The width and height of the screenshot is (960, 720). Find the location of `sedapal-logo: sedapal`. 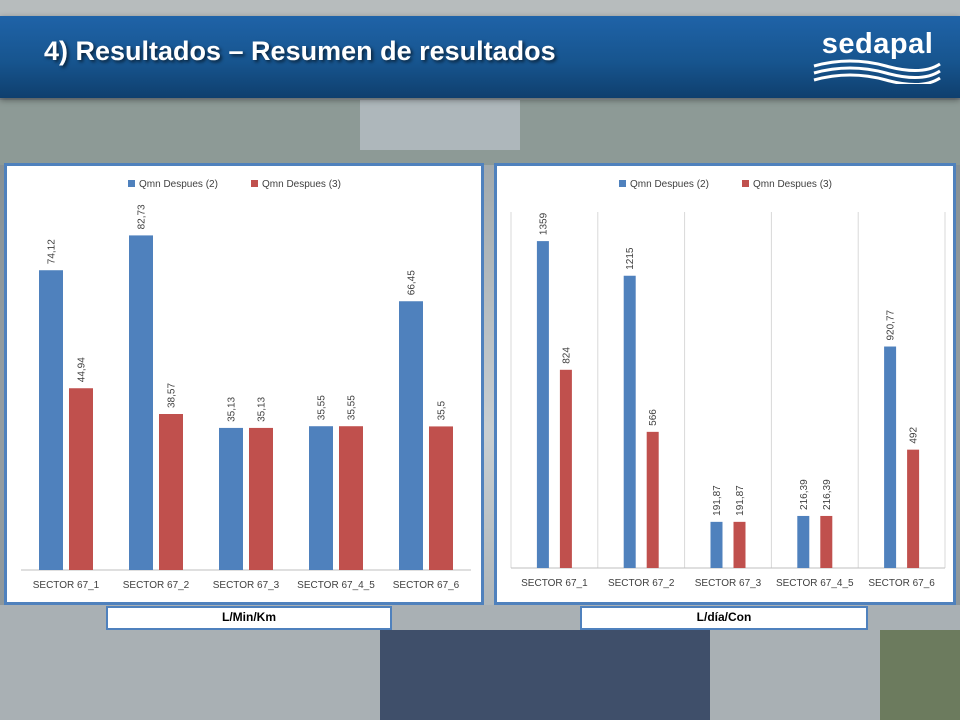

sedapal-logo: sedapal is located at coordinates (877, 58).